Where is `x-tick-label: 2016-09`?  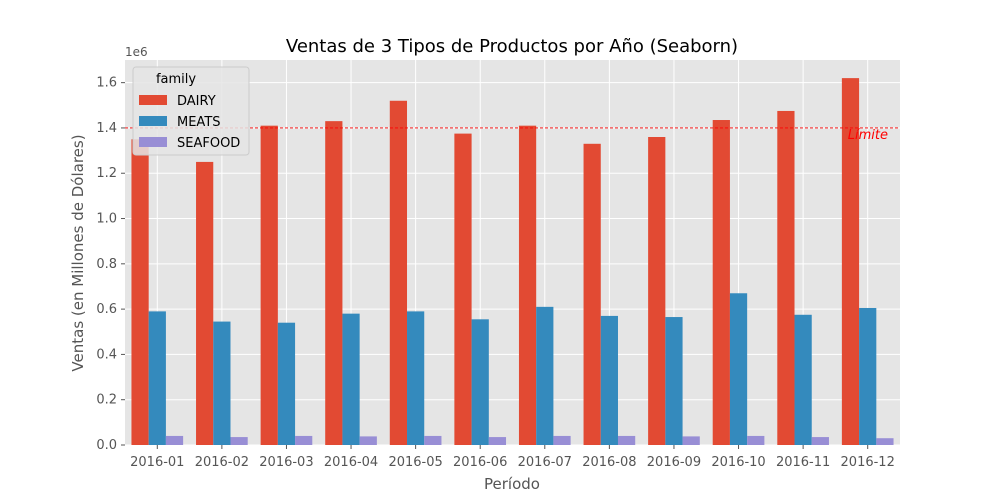
x-tick-label: 2016-09 is located at coordinates (674, 462).